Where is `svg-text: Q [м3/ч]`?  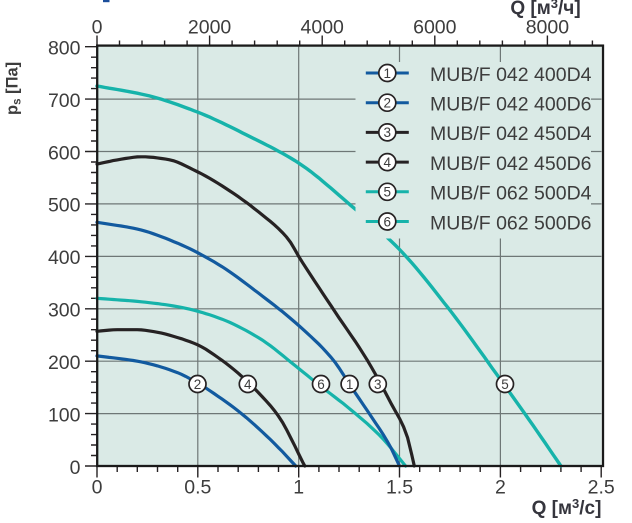 svg-text: Q [м3/ч] is located at coordinates (545, 9).